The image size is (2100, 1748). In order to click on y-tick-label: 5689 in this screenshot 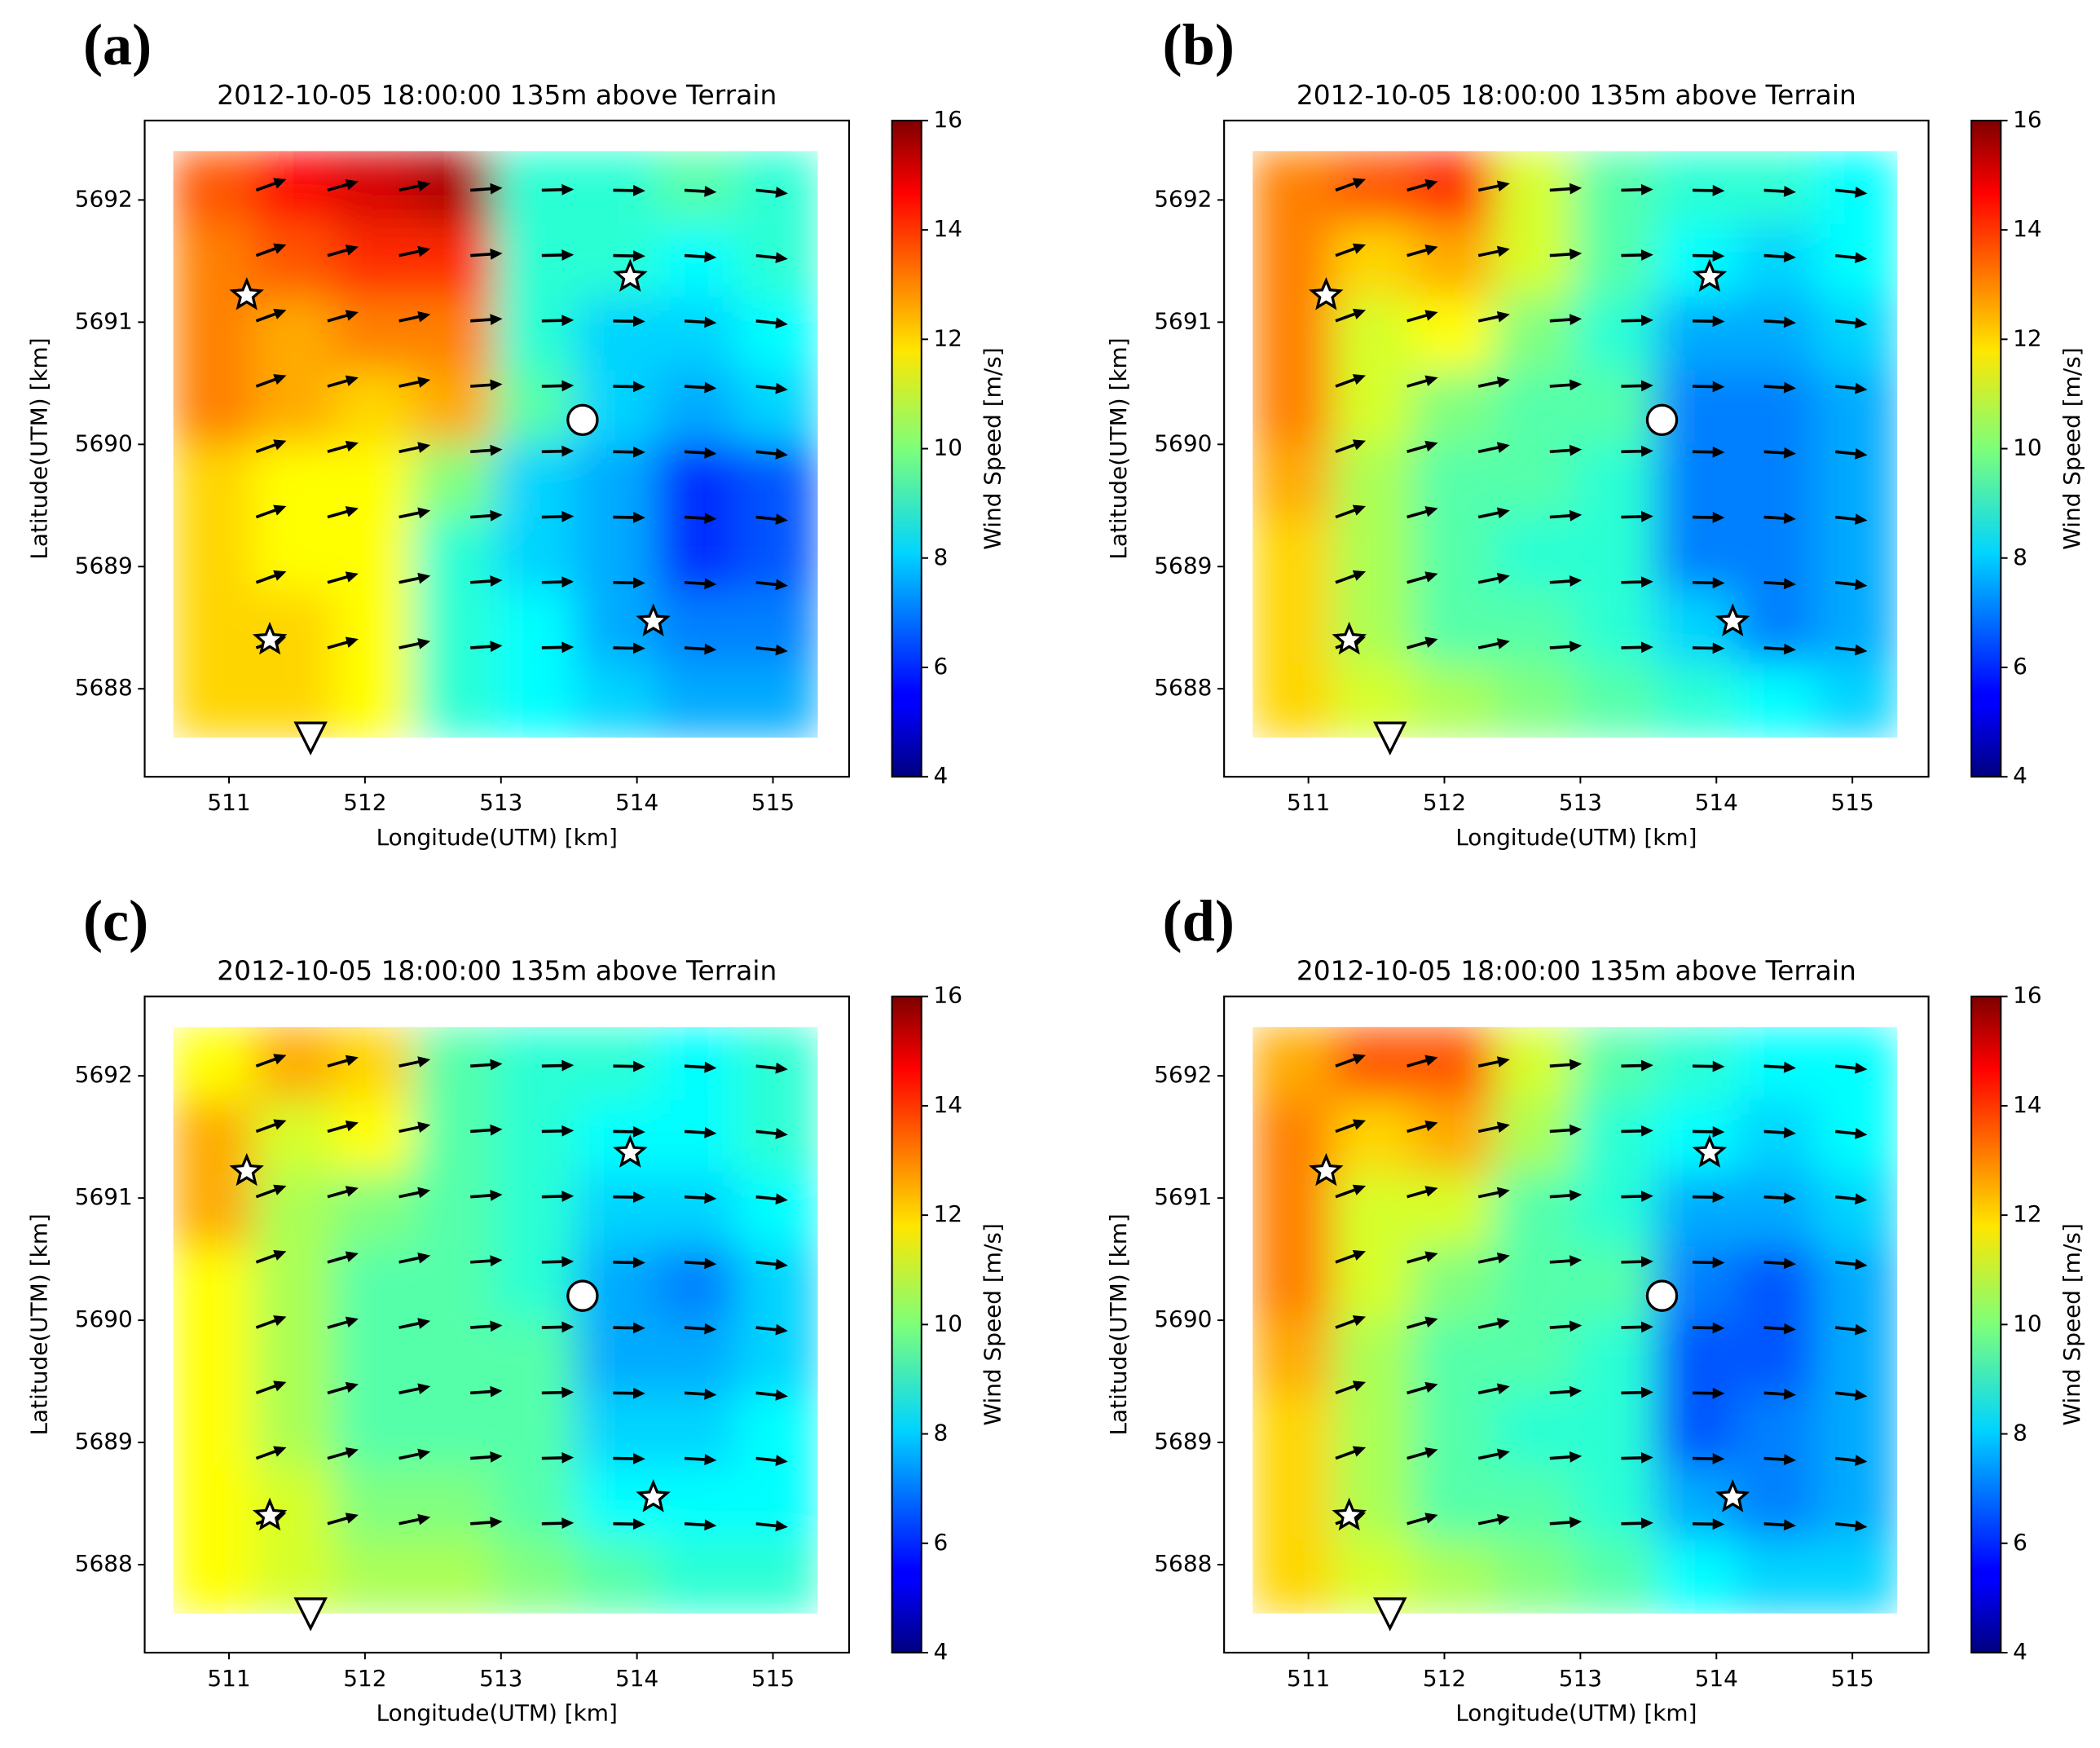, I will do `click(104, 1441)`.